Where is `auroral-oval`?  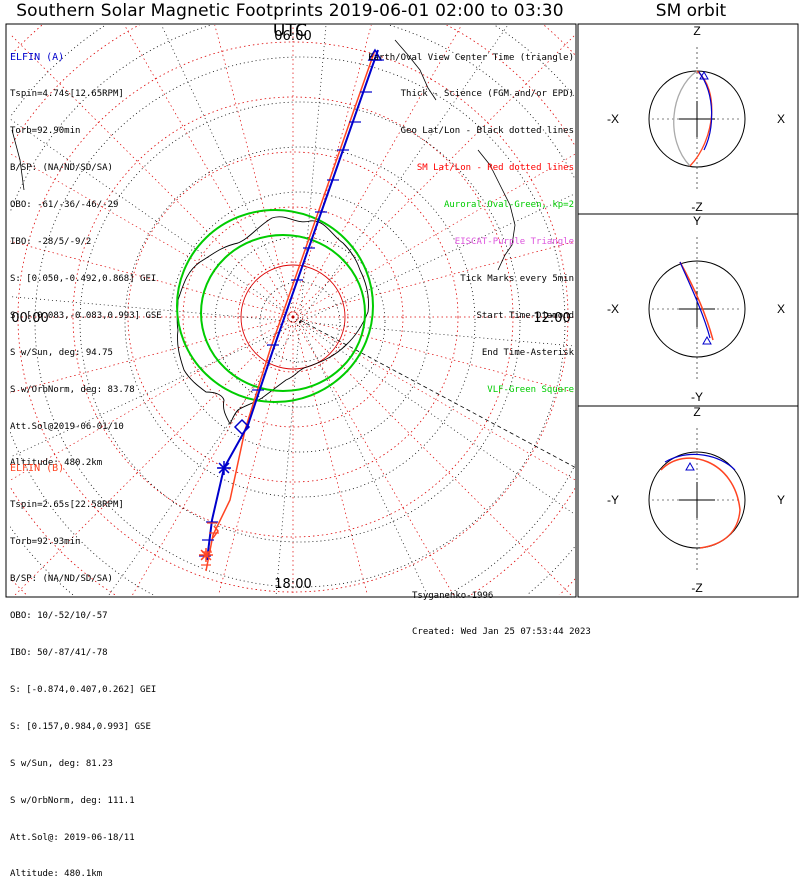
auroral-oval is located at coordinates (275, 306).